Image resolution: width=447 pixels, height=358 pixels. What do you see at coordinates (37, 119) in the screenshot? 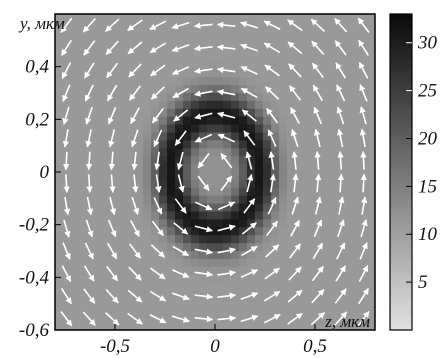
I see `y-tick-label: 0,2` at bounding box center [37, 119].